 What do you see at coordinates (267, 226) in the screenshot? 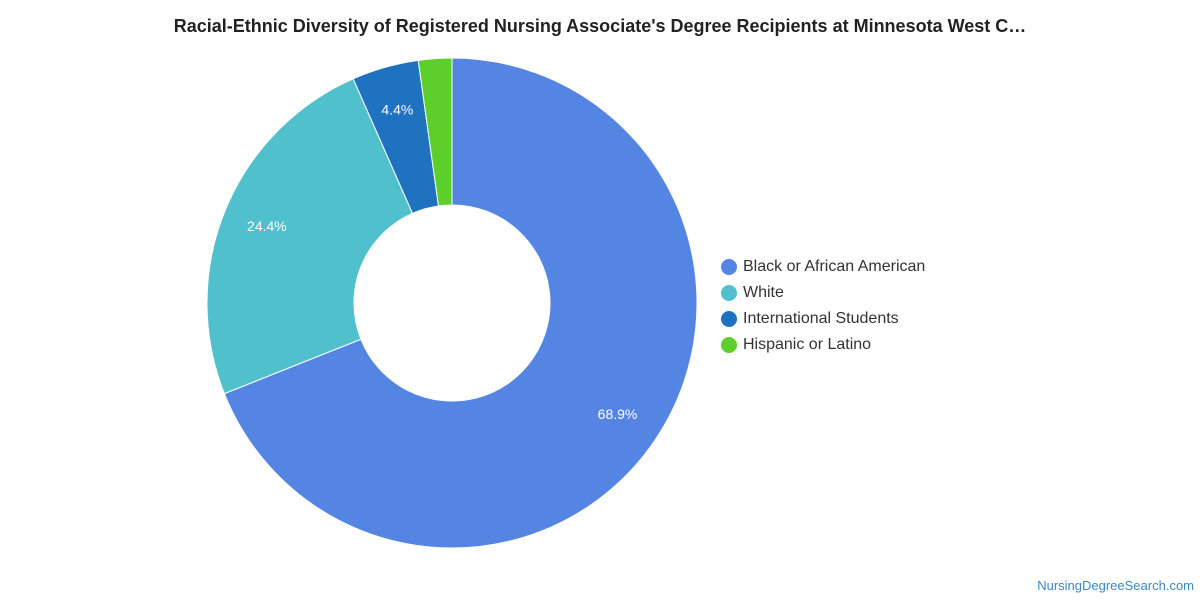
I see `slice-label-white: 24.4%` at bounding box center [267, 226].